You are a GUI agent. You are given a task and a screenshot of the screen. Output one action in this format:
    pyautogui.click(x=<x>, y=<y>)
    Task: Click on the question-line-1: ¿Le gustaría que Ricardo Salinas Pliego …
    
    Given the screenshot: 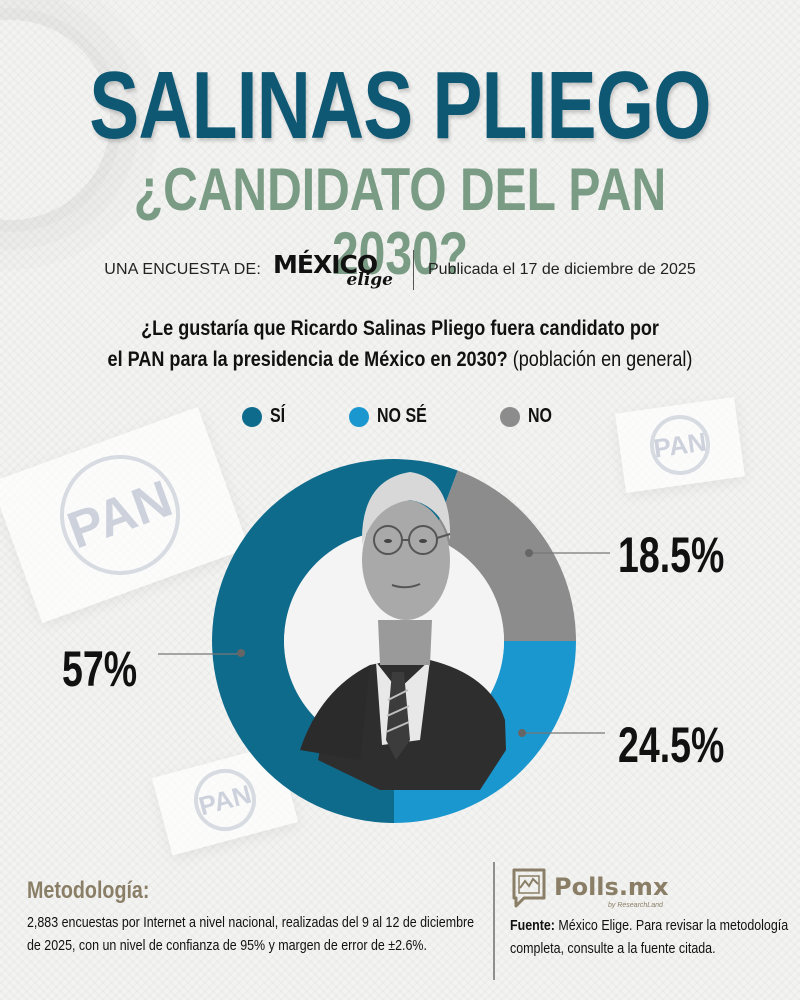 What is the action you would take?
    pyautogui.click(x=400, y=328)
    